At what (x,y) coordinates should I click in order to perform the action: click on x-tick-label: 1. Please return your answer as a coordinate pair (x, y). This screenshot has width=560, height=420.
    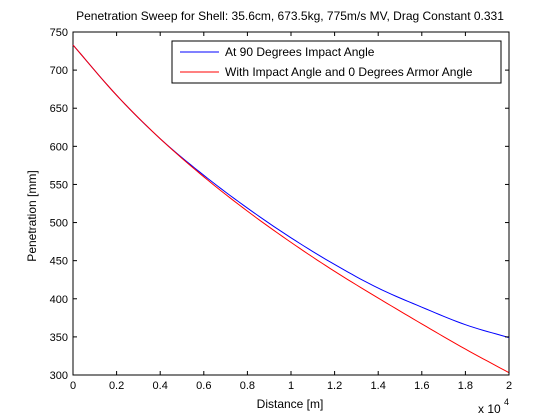
    Looking at the image, I should click on (291, 386).